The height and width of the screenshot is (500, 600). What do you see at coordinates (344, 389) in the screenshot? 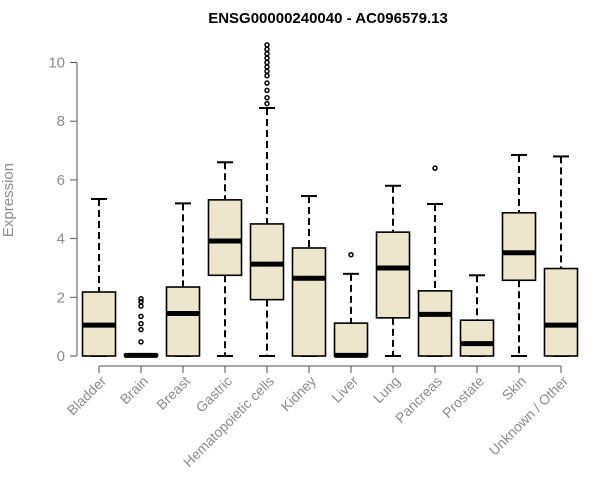
I see `x-tick-label: Liver` at bounding box center [344, 389].